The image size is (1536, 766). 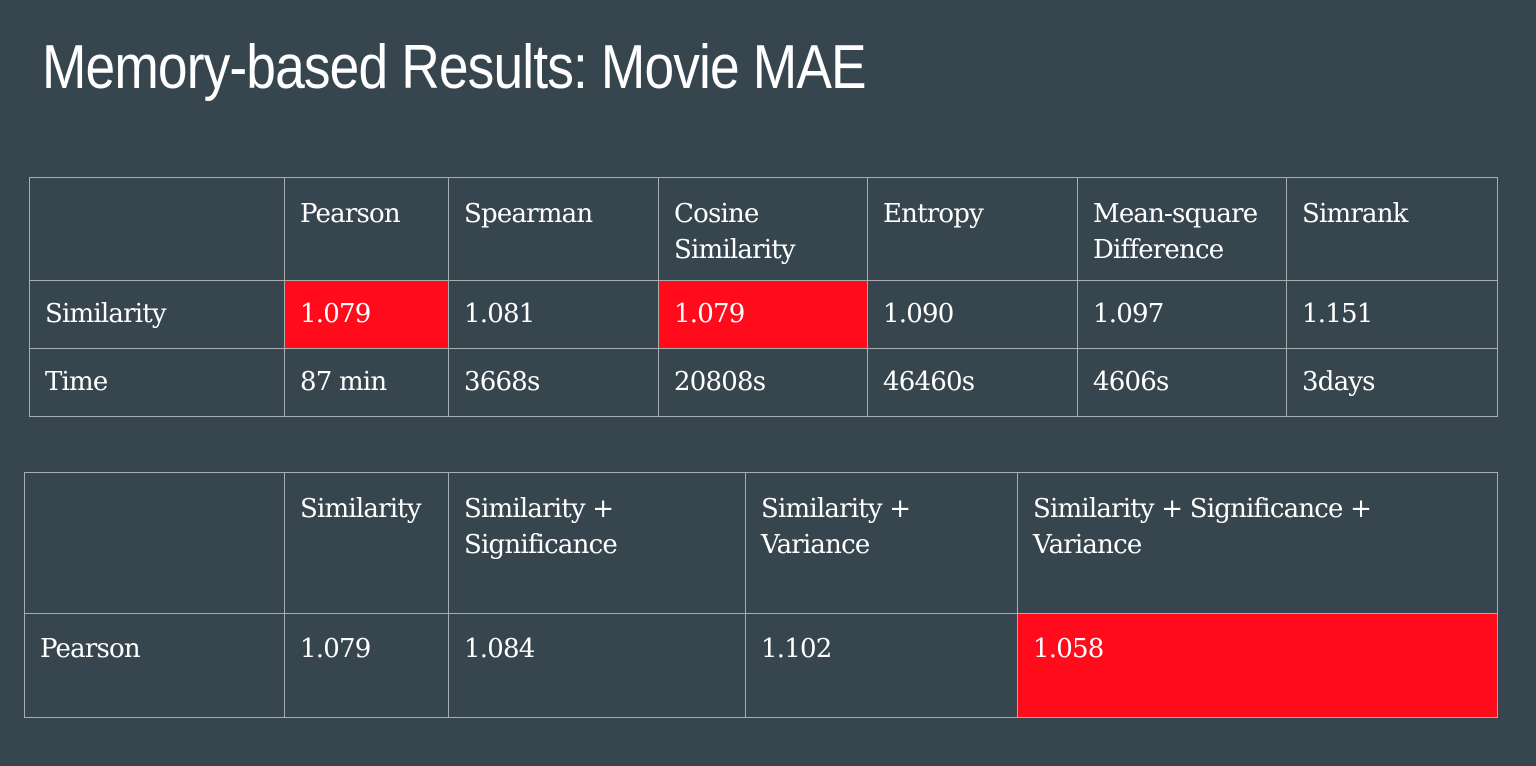 What do you see at coordinates (1392, 382) in the screenshot?
I see `cell-time-simrank: 3days` at bounding box center [1392, 382].